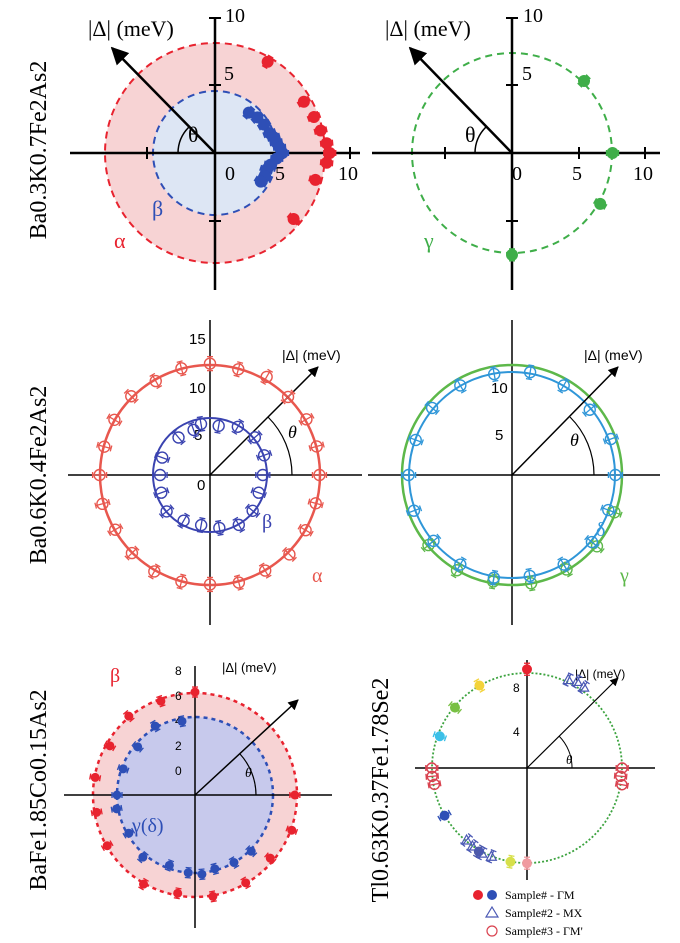 The width and height of the screenshot is (680, 943). I want to click on panel3-series-label-beta: β, so click(267, 522).